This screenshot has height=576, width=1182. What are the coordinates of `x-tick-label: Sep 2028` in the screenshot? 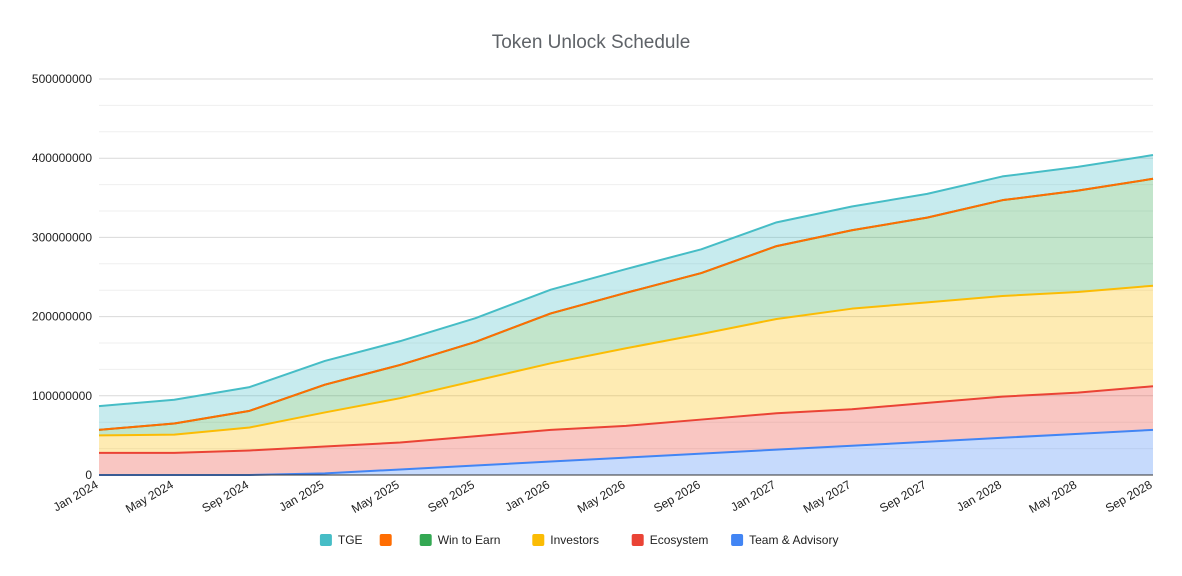 It's located at (1129, 496).